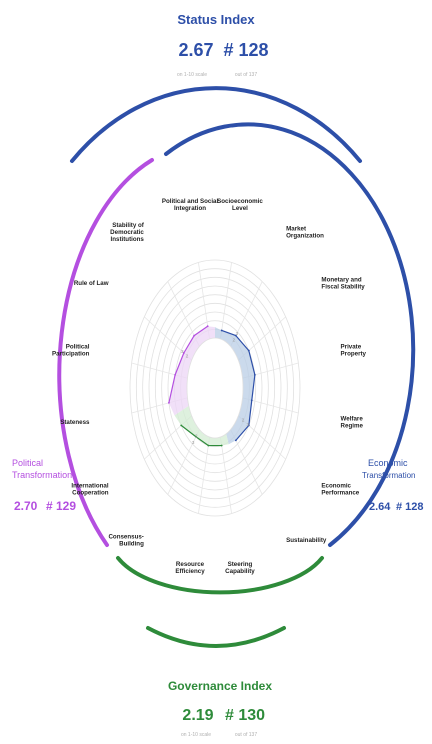  Describe the element at coordinates (220, 686) in the screenshot. I see `governance-title: Governance Index` at that location.